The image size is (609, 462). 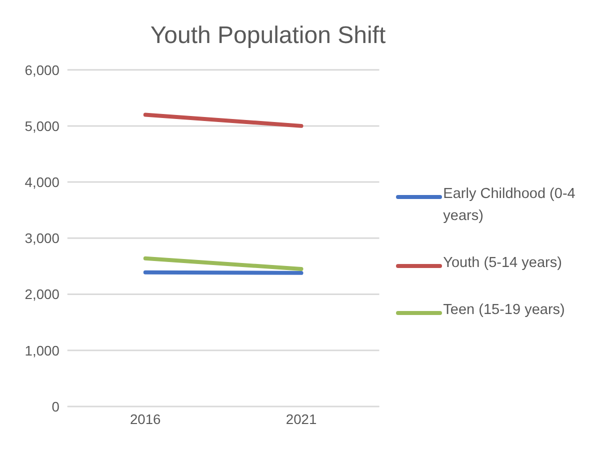 I want to click on chart-title: Youth Population Shift, so click(x=268, y=36).